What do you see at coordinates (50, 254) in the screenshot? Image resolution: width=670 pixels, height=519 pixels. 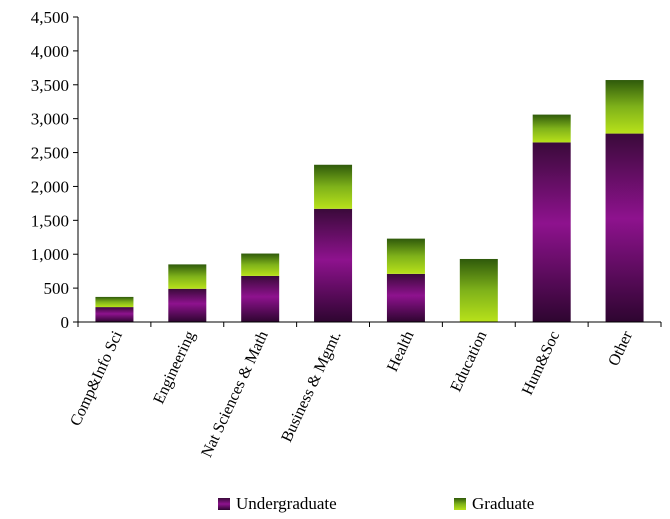 I see `y-tick-label: 1,000` at bounding box center [50, 254].